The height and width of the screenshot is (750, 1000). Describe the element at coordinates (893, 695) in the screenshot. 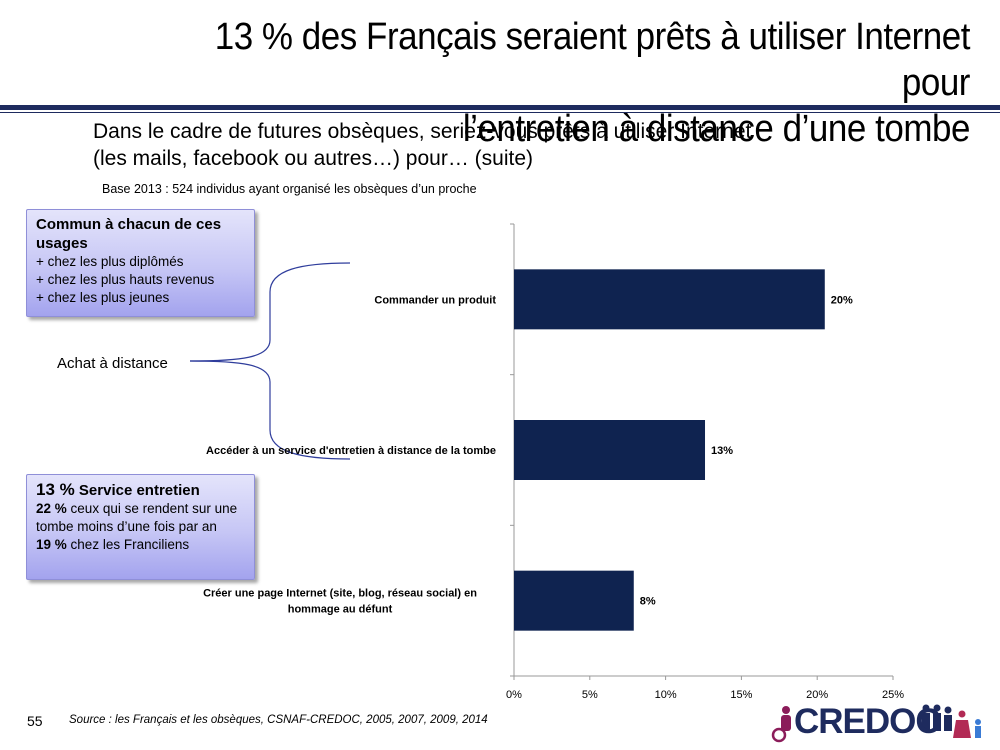

I see `x-tick-label: 25%` at that location.